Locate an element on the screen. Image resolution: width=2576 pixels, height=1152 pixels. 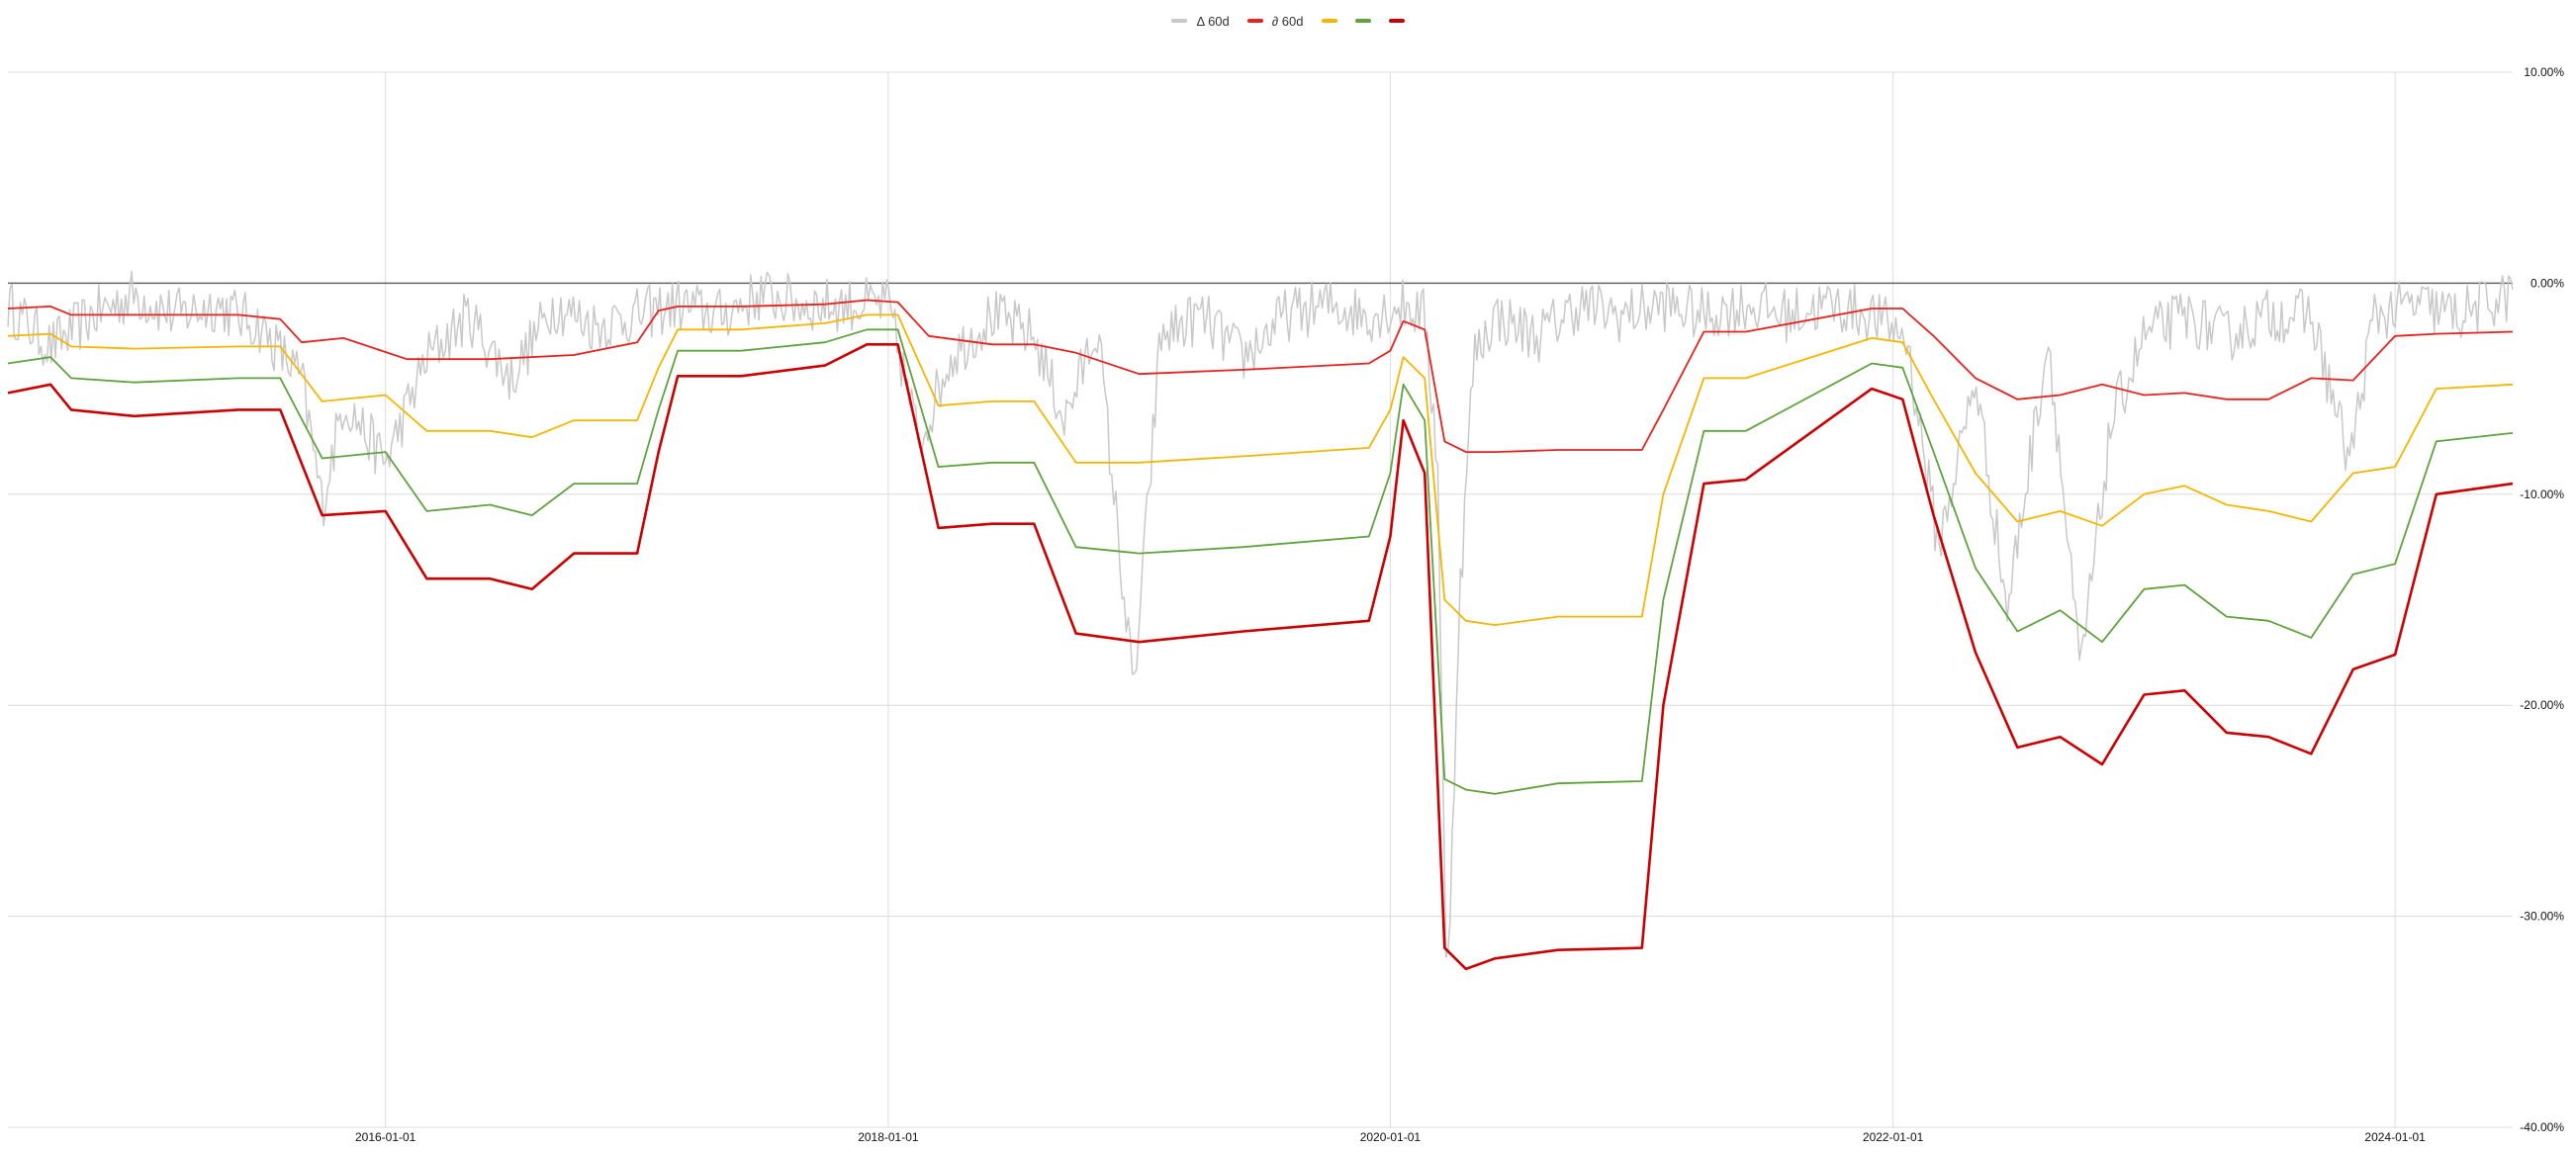
x-tick-label: 2016-01-01 is located at coordinates (385, 1137).